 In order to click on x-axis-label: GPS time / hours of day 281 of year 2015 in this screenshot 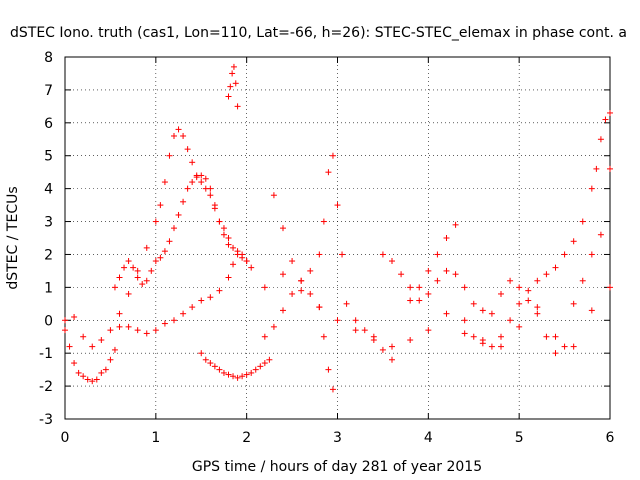, I will do `click(337, 467)`.